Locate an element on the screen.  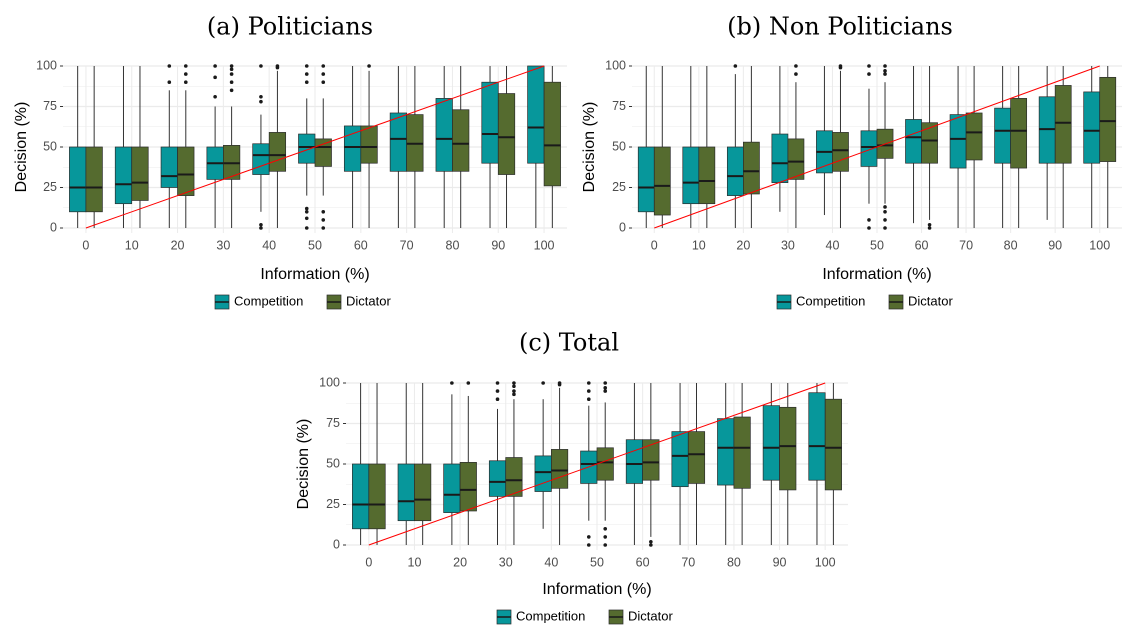
x-tick-label: 40 is located at coordinates (269, 245).